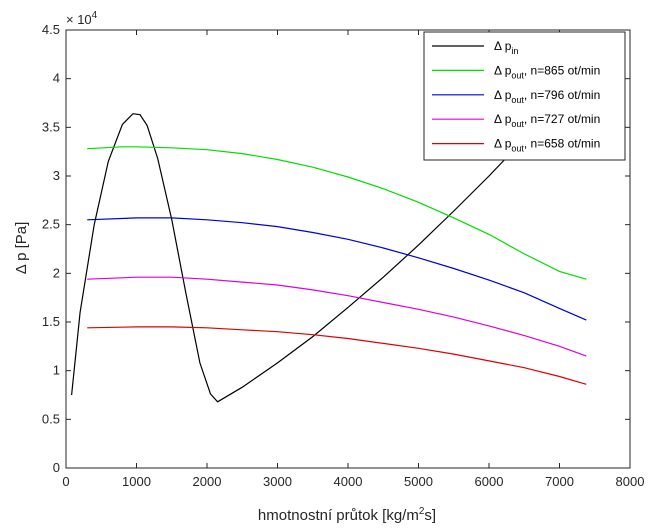 The image size is (650, 529). Describe the element at coordinates (630, 481) in the screenshot. I see `x-tick-label: 8000` at that location.